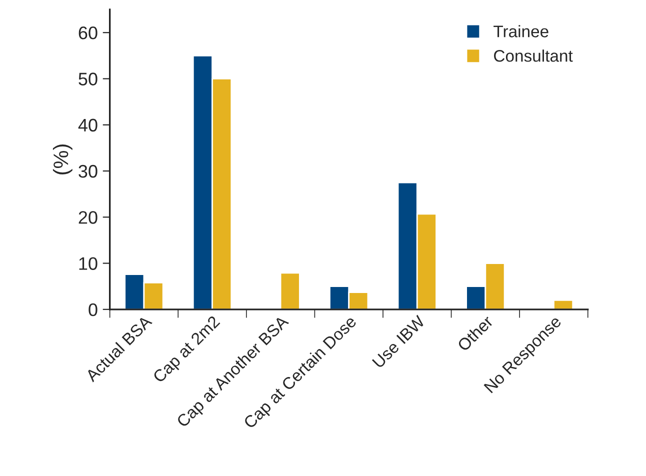  I want to click on y-tick-label: 50, so click(88, 79).